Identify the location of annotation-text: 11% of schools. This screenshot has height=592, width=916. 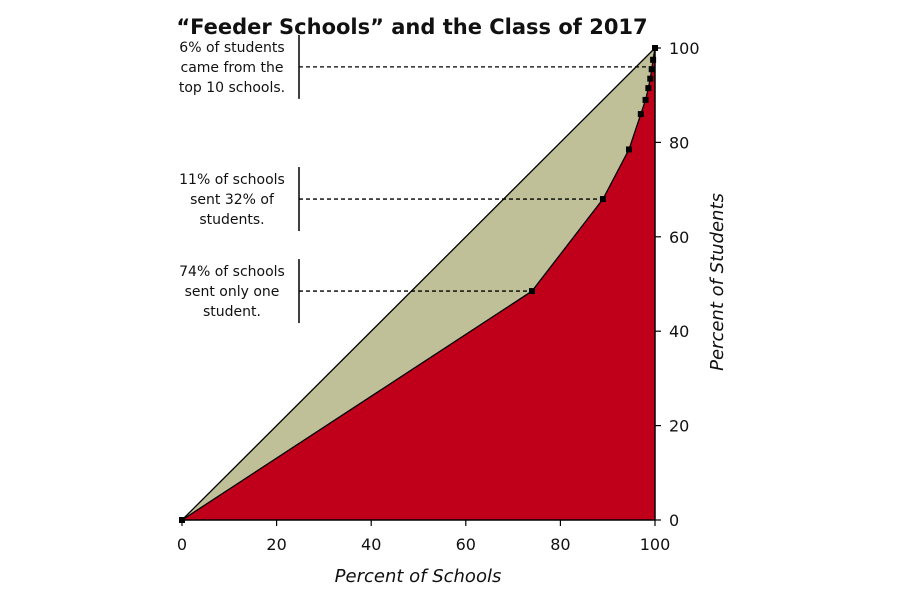
(232, 180).